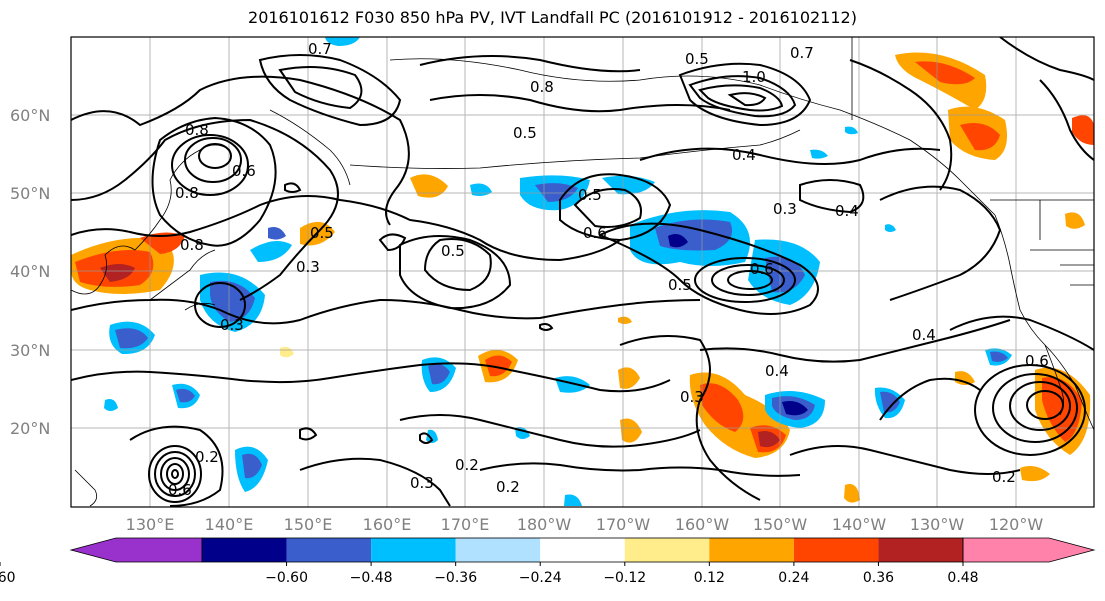 The width and height of the screenshot is (1105, 601). I want to click on lon-label: 140°E, so click(229, 524).